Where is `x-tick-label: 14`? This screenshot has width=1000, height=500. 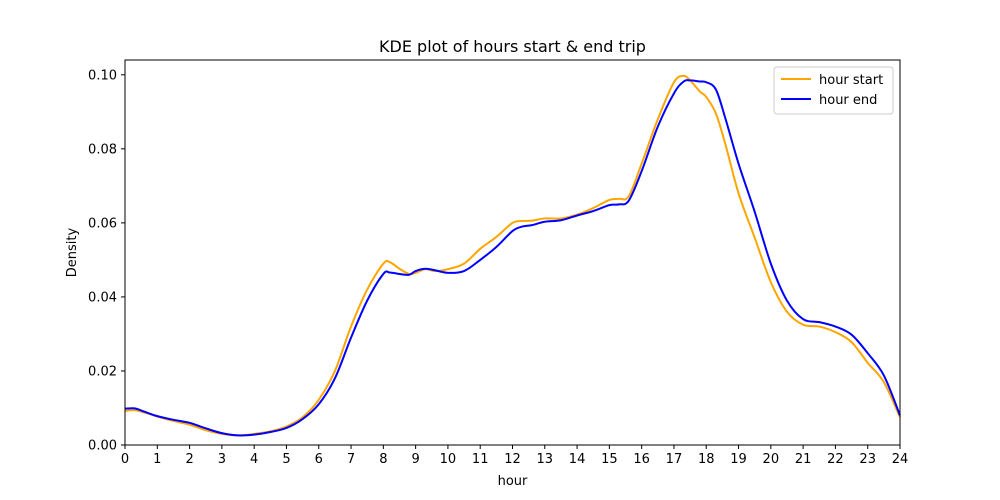
x-tick-label: 14 is located at coordinates (577, 459).